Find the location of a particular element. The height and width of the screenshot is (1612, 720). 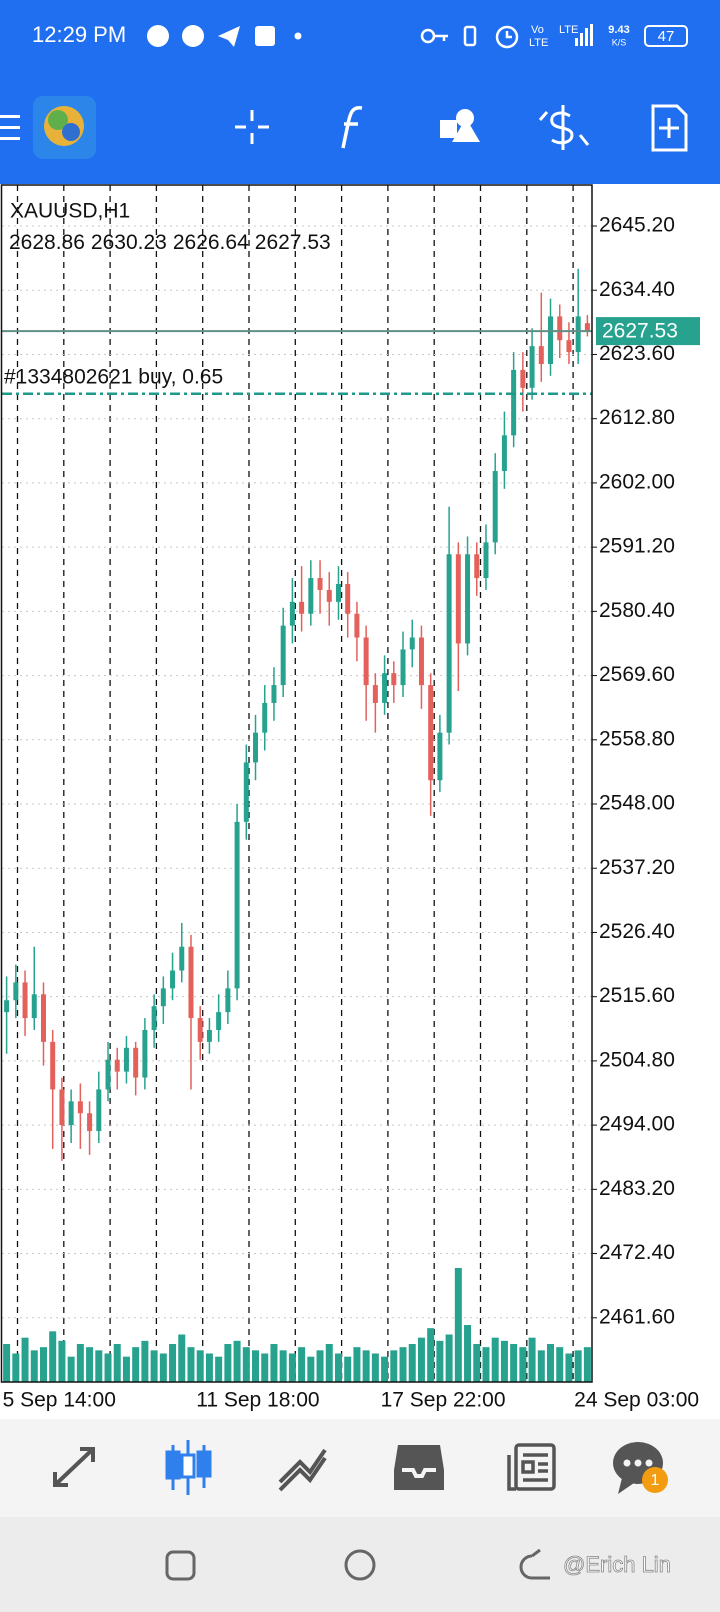

y-tick-label: 2537.20 is located at coordinates (637, 867).